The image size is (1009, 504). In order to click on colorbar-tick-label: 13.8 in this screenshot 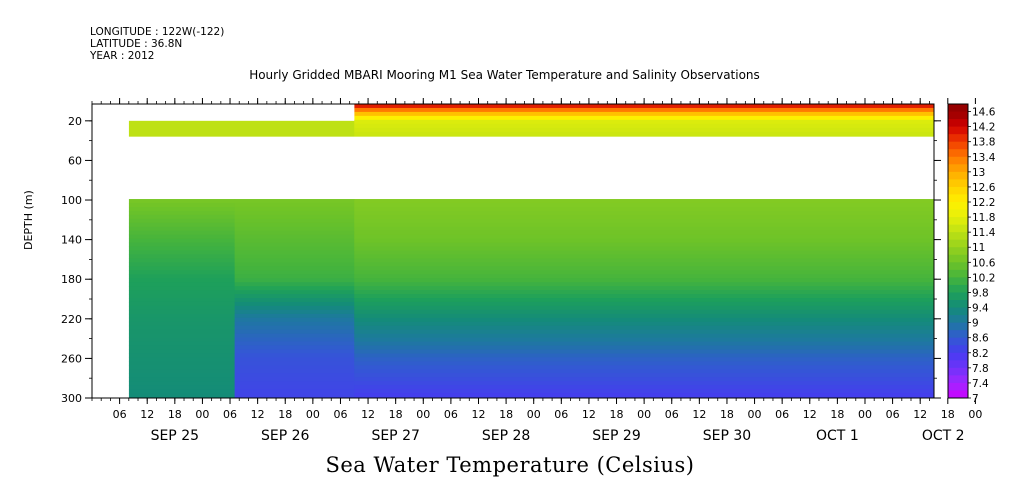, I will do `click(983, 143)`.